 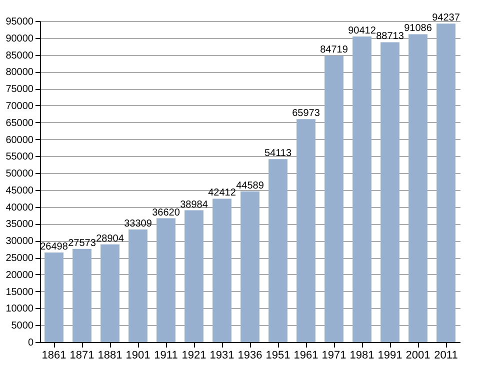 I want to click on data-label: 27573, so click(x=82, y=243).